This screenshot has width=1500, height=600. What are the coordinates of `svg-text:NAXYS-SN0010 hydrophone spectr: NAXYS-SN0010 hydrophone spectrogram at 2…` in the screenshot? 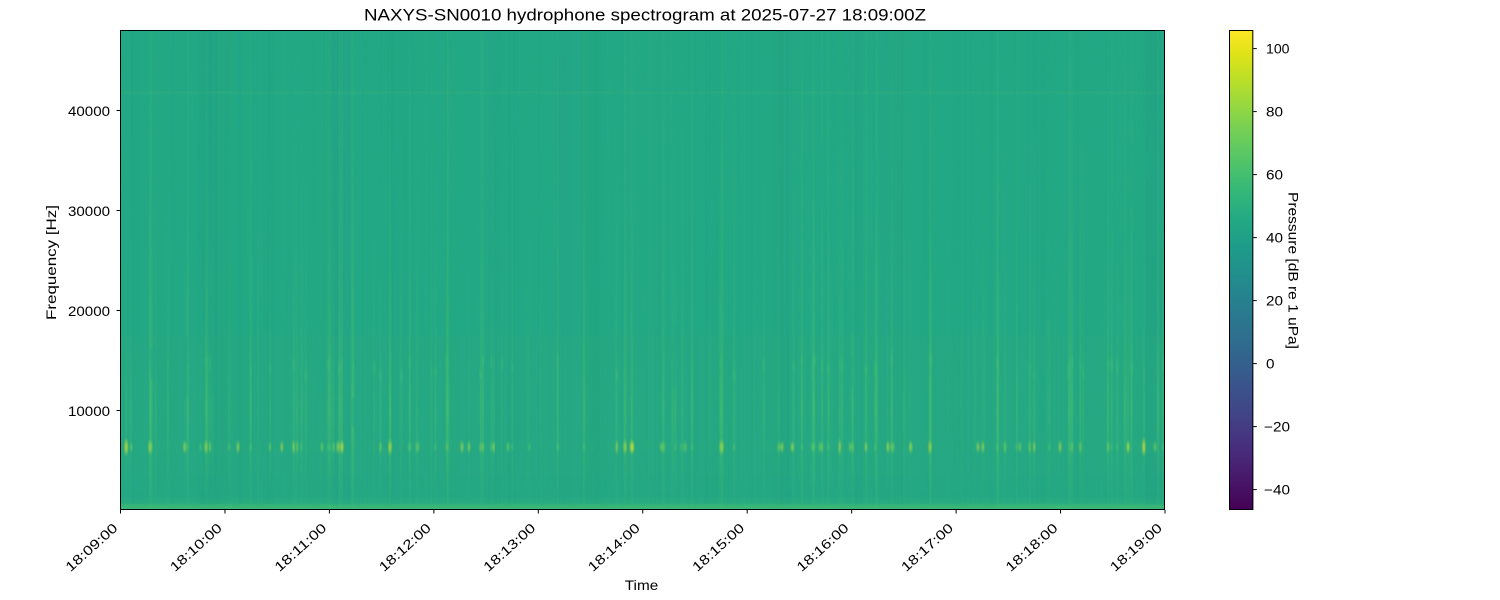 It's located at (645, 14).